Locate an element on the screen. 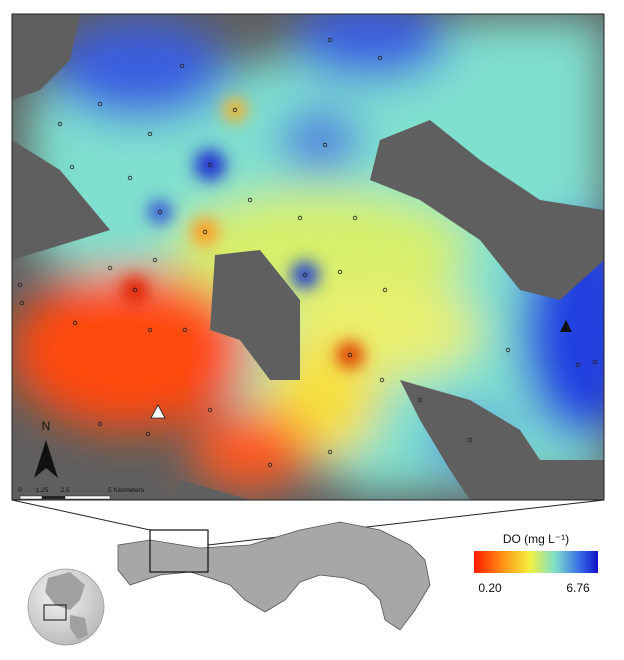 This screenshot has height=660, width=624. scale-label: 5 Kilometers is located at coordinates (126, 490).